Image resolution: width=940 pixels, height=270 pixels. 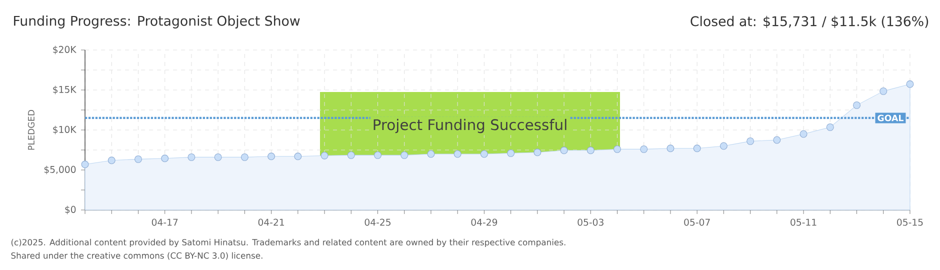 What do you see at coordinates (910, 222) in the screenshot?
I see `x-tick-label: 05-15` at bounding box center [910, 222].